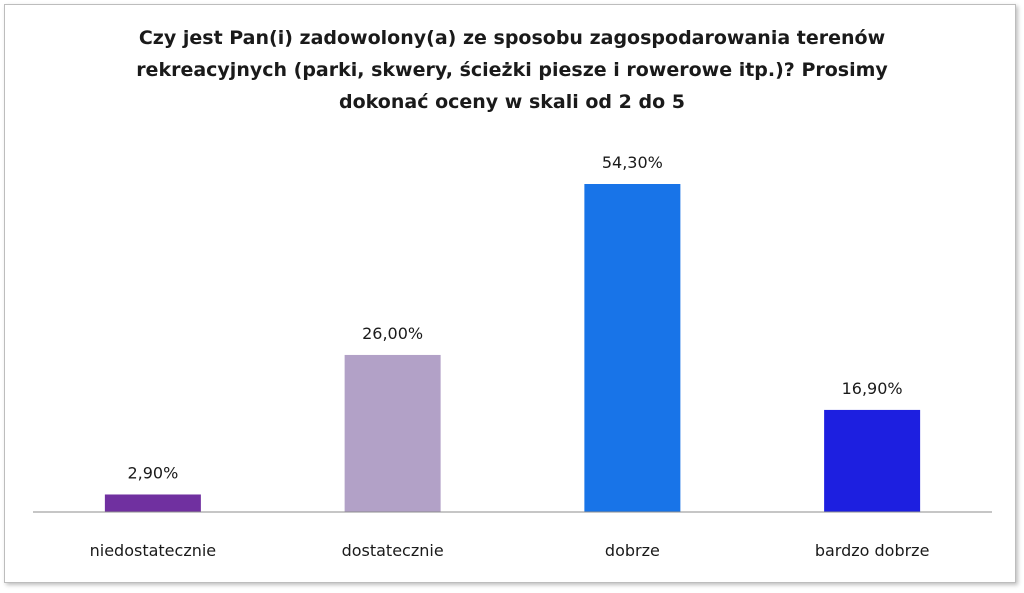  What do you see at coordinates (512, 102) in the screenshot?
I see `chart-title-line-3: dokonać oceny w skali od 2 do 5` at bounding box center [512, 102].